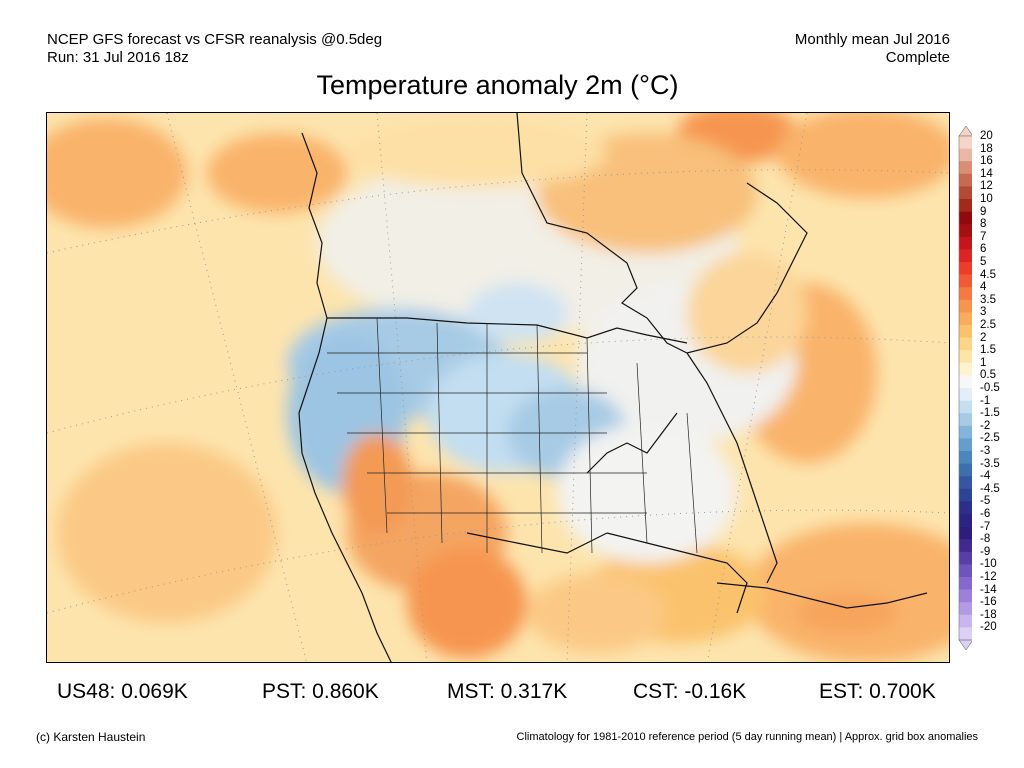  What do you see at coordinates (497, 85) in the screenshot?
I see `map-title: Temperature anomaly 2m (°C)` at bounding box center [497, 85].